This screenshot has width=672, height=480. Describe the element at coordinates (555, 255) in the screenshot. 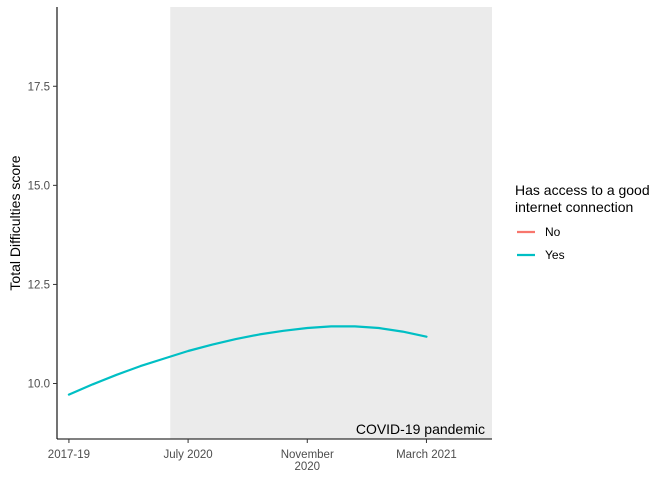

I see `legend-label-yes: Yes` at that location.